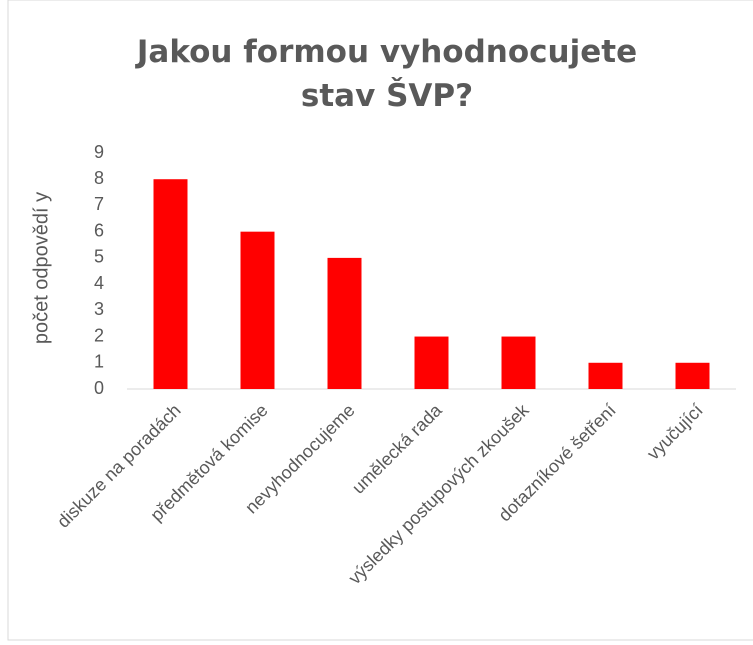 This screenshot has width=753, height=645. Describe the element at coordinates (99, 230) in the screenshot. I see `y-tick-label: 6` at that location.